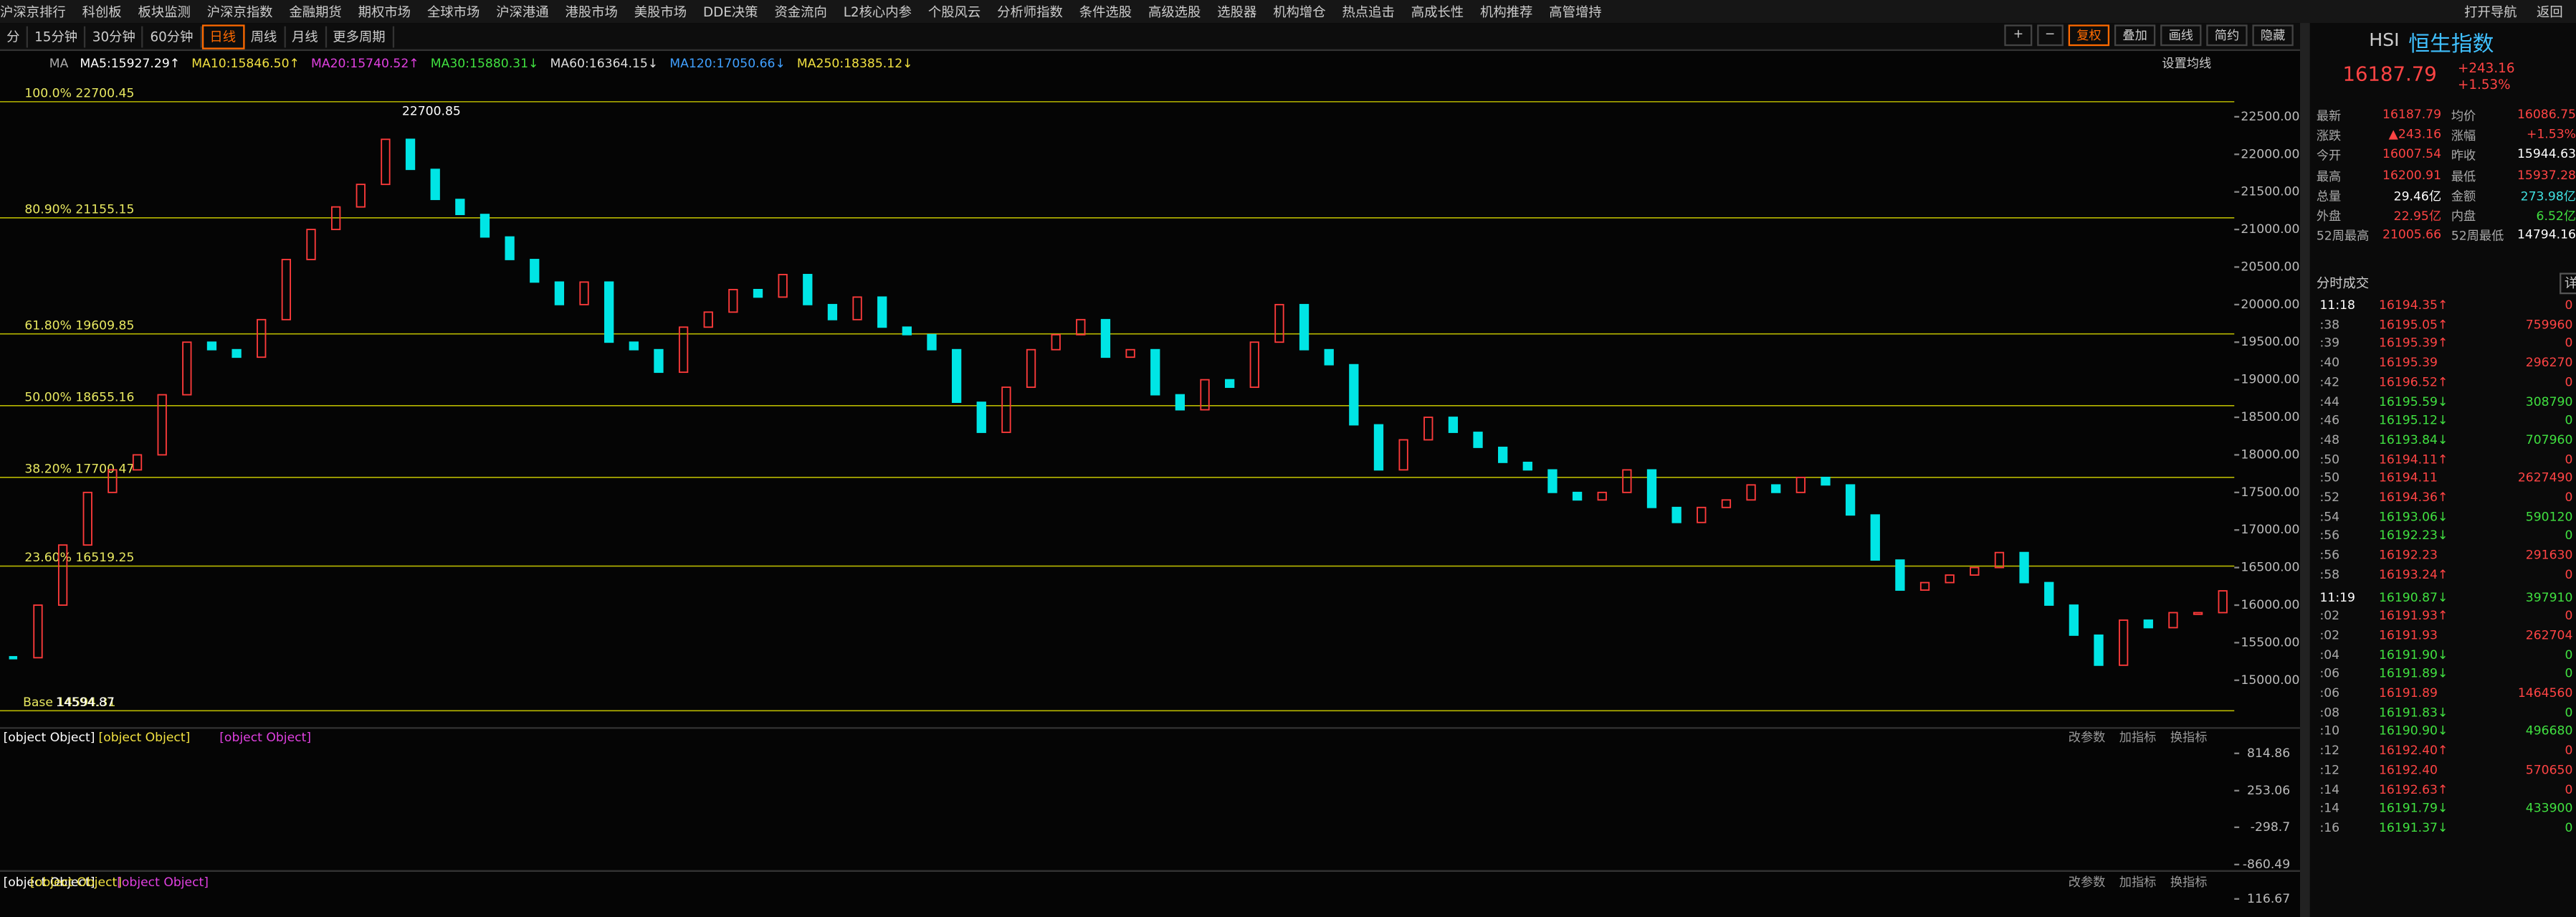 This screenshot has height=917, width=2576. Describe the element at coordinates (1506, 11) in the screenshot. I see `menu-item: 机构推荐` at that location.